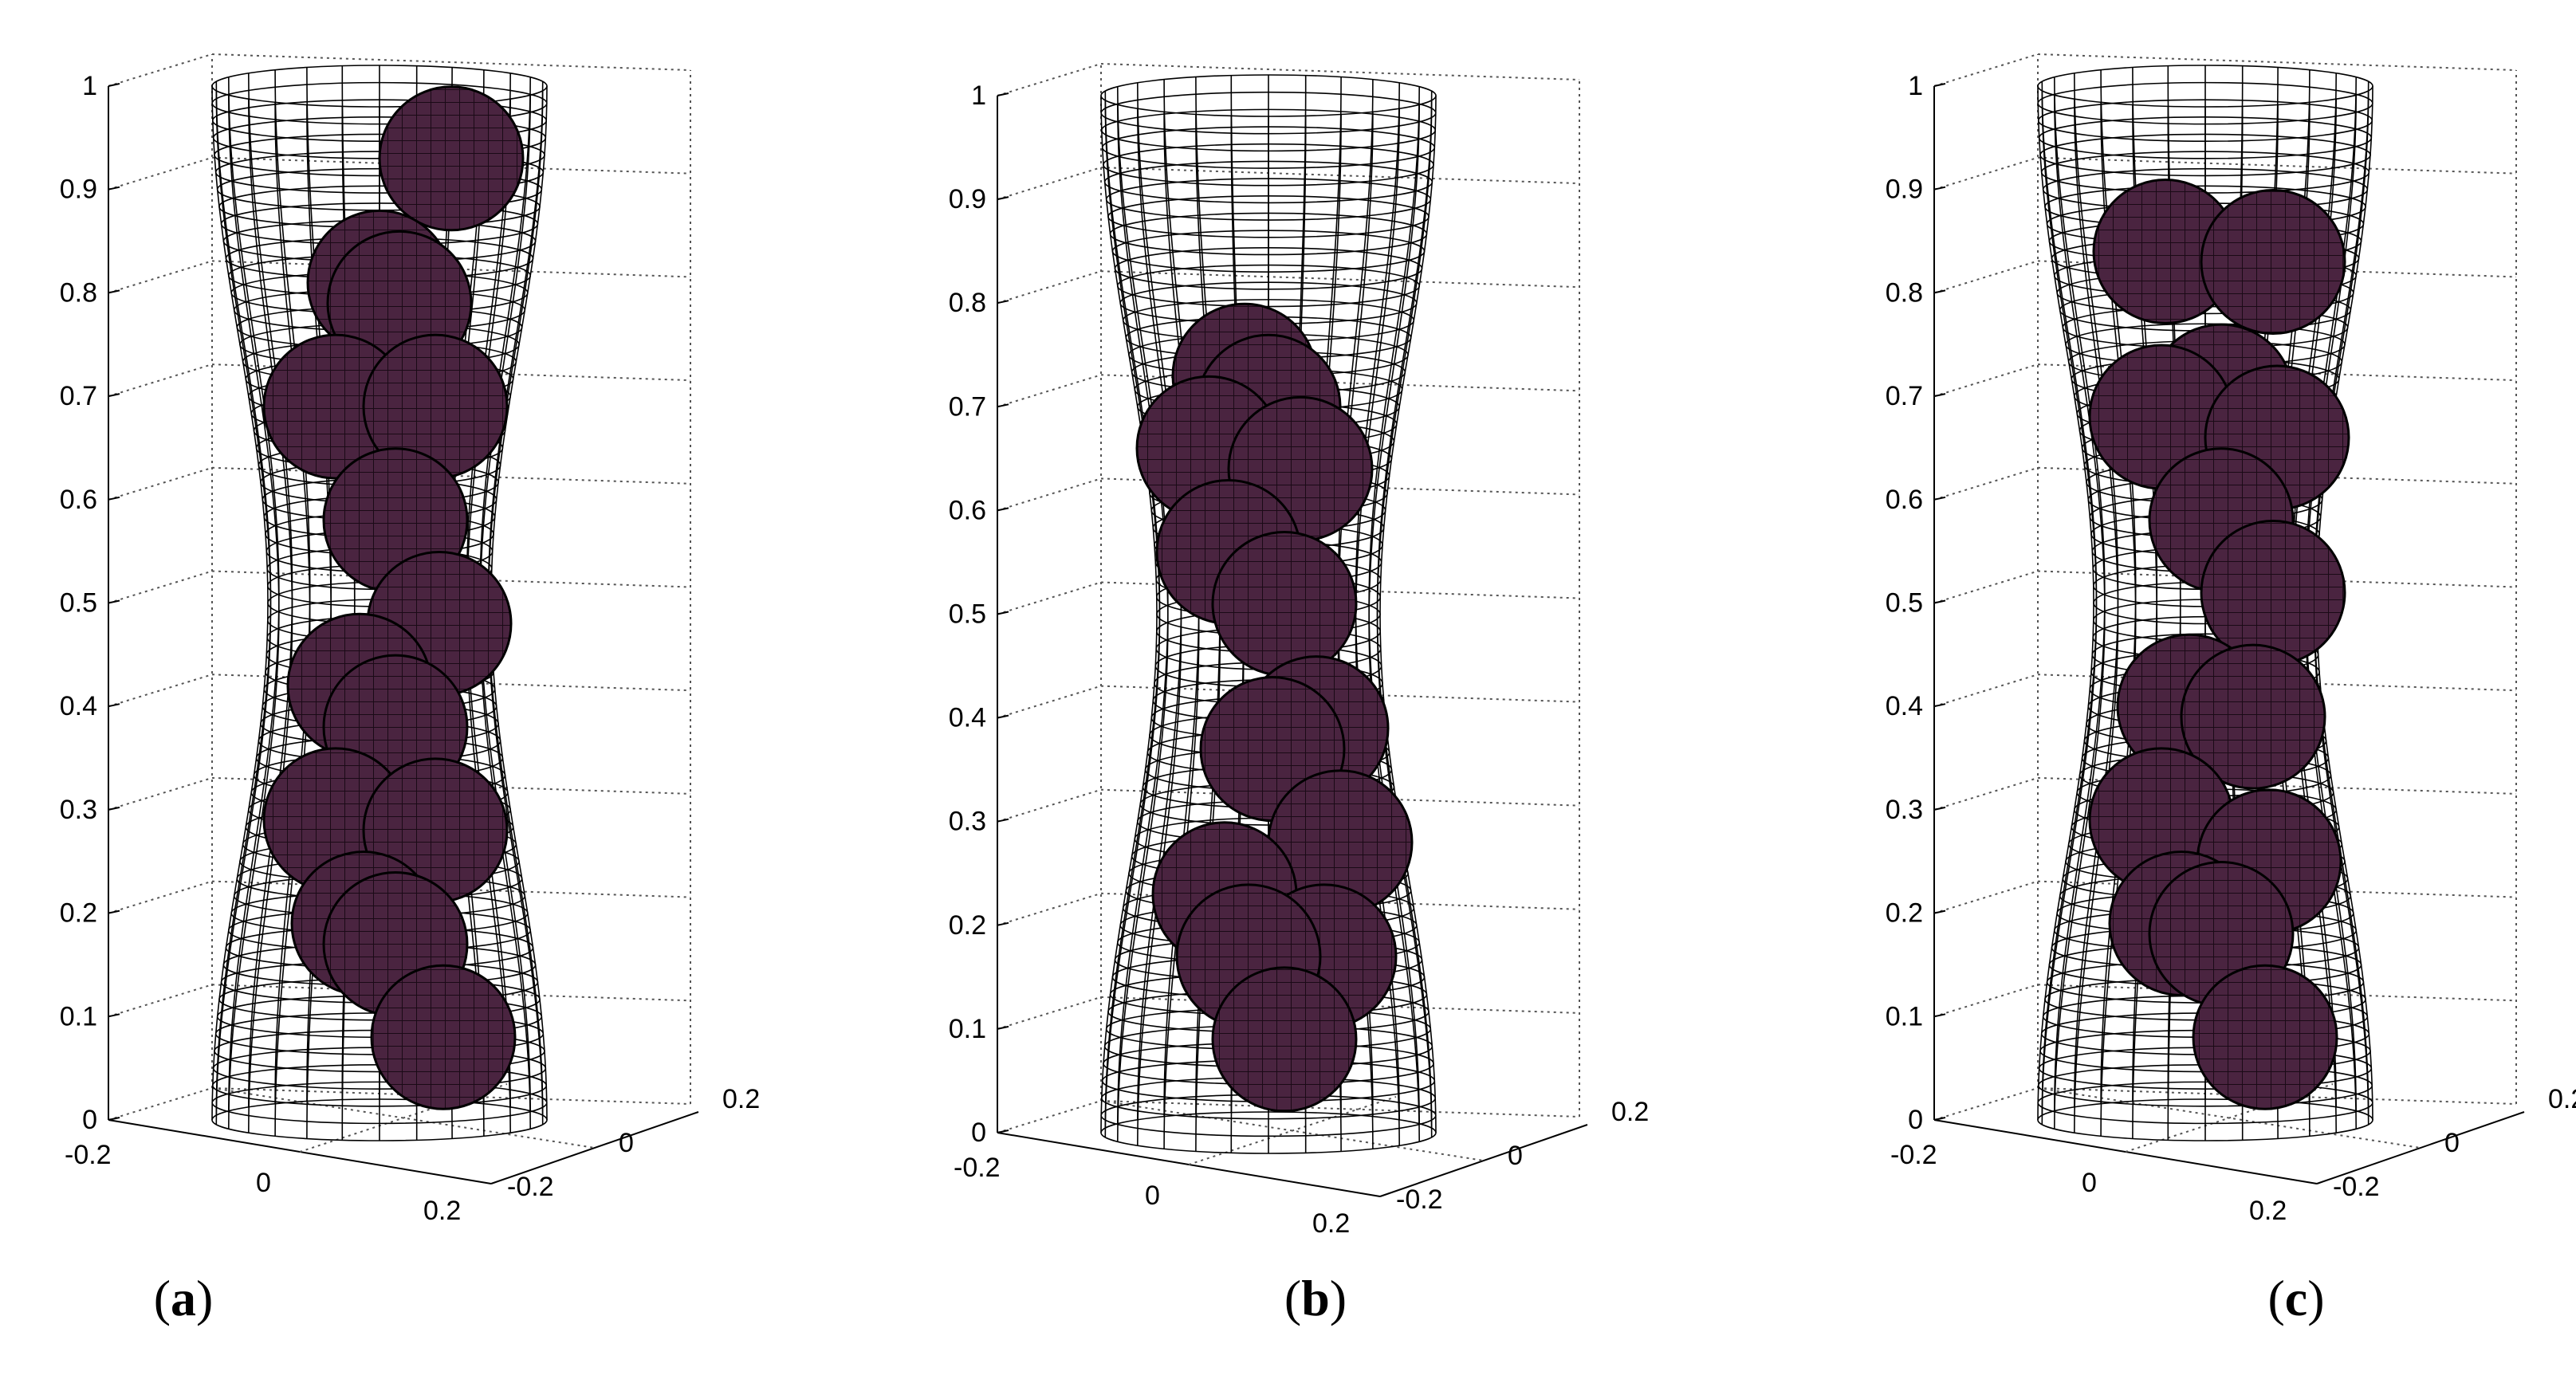  What do you see at coordinates (184, 1298) in the screenshot?
I see `panel-caption: (a)` at bounding box center [184, 1298].